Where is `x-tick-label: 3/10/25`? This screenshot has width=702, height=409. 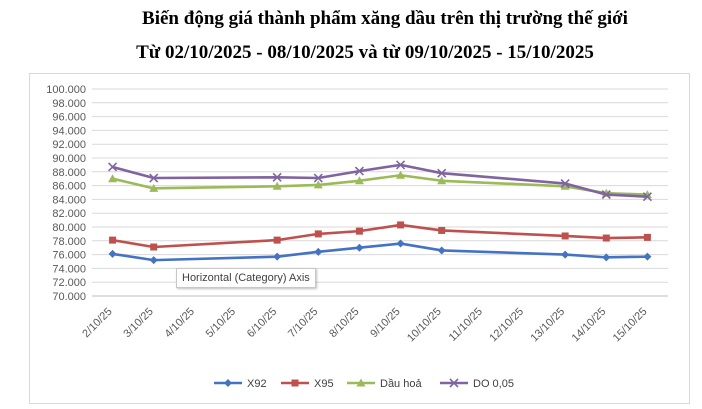 x-tick-label: 3/10/25 is located at coordinates (138, 323).